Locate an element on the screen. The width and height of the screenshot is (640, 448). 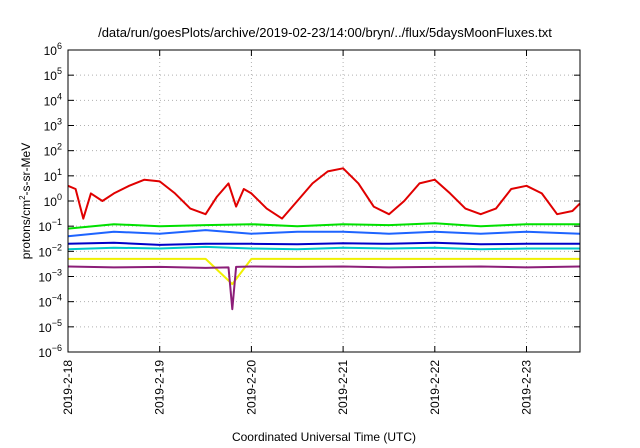
y-tick-label: 10⁻⁴ is located at coordinates (50, 301).